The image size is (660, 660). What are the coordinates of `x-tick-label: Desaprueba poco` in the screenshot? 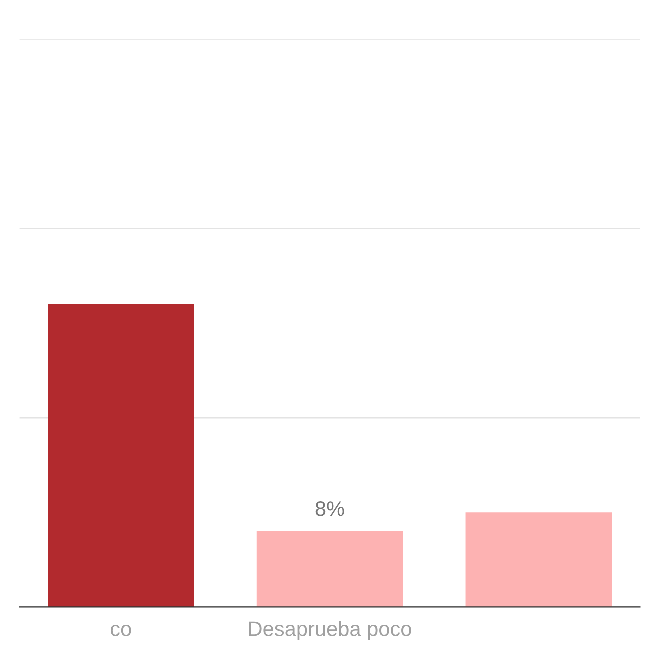 It's located at (330, 631).